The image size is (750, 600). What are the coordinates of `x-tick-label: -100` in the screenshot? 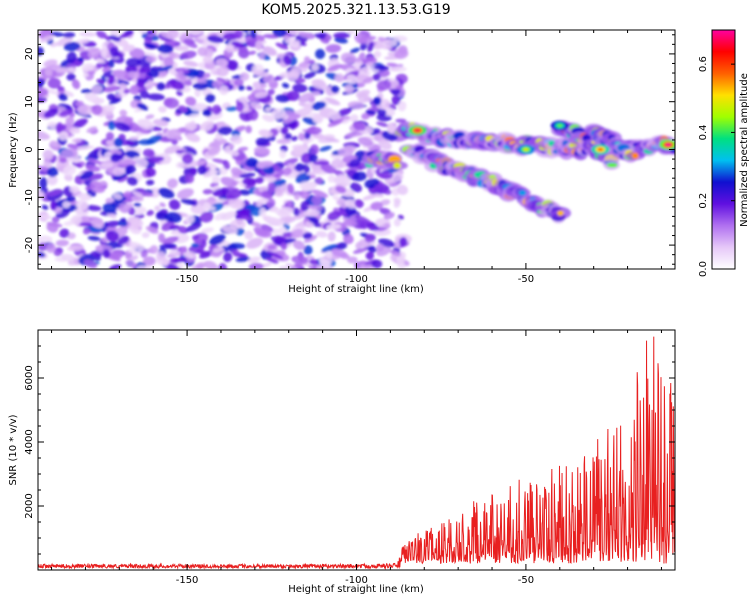 It's located at (356, 580).